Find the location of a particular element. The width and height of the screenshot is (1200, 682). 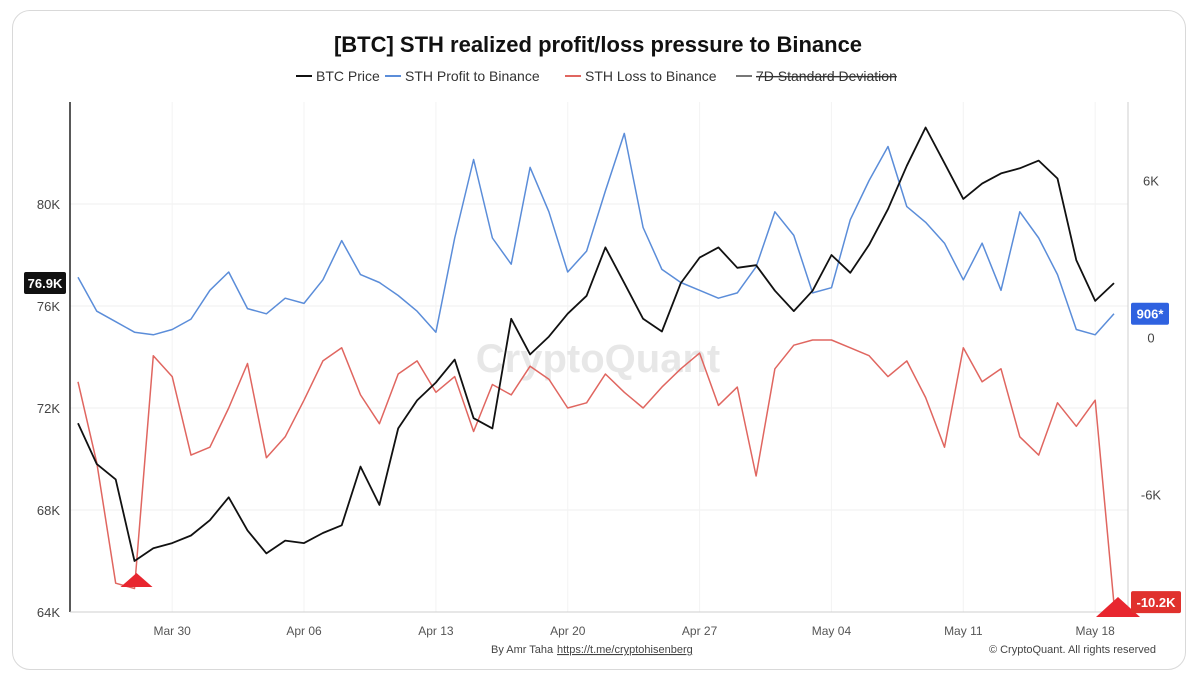

price-current-badge: 76.9K is located at coordinates (45, 283).